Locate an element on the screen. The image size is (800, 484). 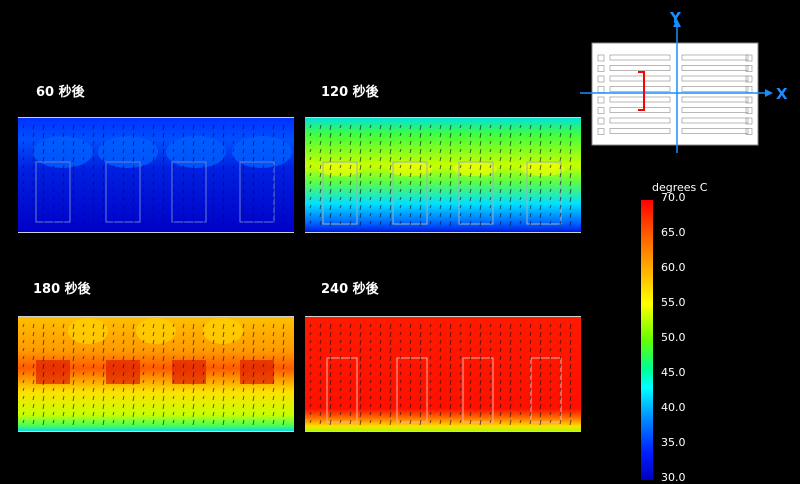
simulation-panel-120s is located at coordinates (443, 175).